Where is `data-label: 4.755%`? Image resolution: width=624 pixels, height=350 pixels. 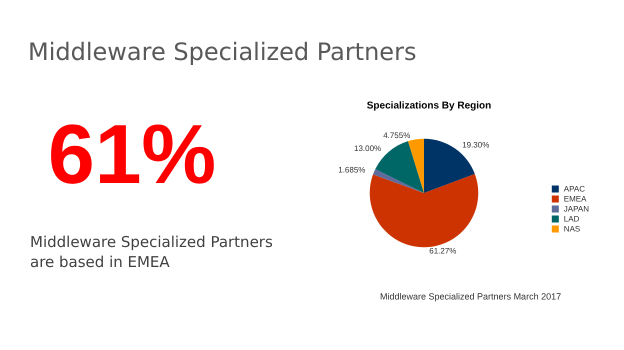 data-label: 4.755% is located at coordinates (396, 135).